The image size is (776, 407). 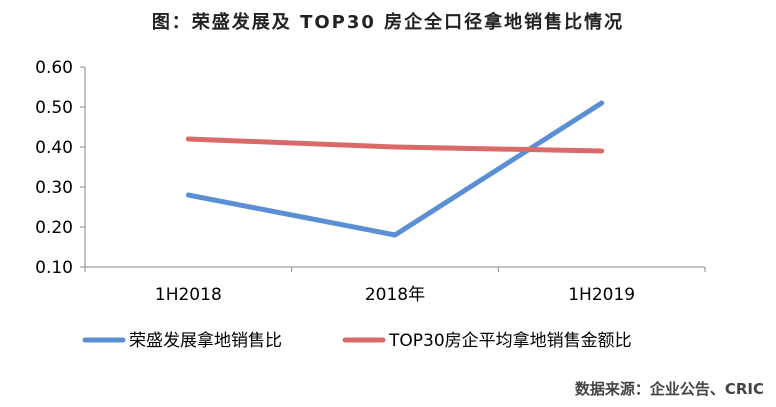 I want to click on x-axis-ticks: 1H2018 2018年 1H2019, so click(x=395, y=286).